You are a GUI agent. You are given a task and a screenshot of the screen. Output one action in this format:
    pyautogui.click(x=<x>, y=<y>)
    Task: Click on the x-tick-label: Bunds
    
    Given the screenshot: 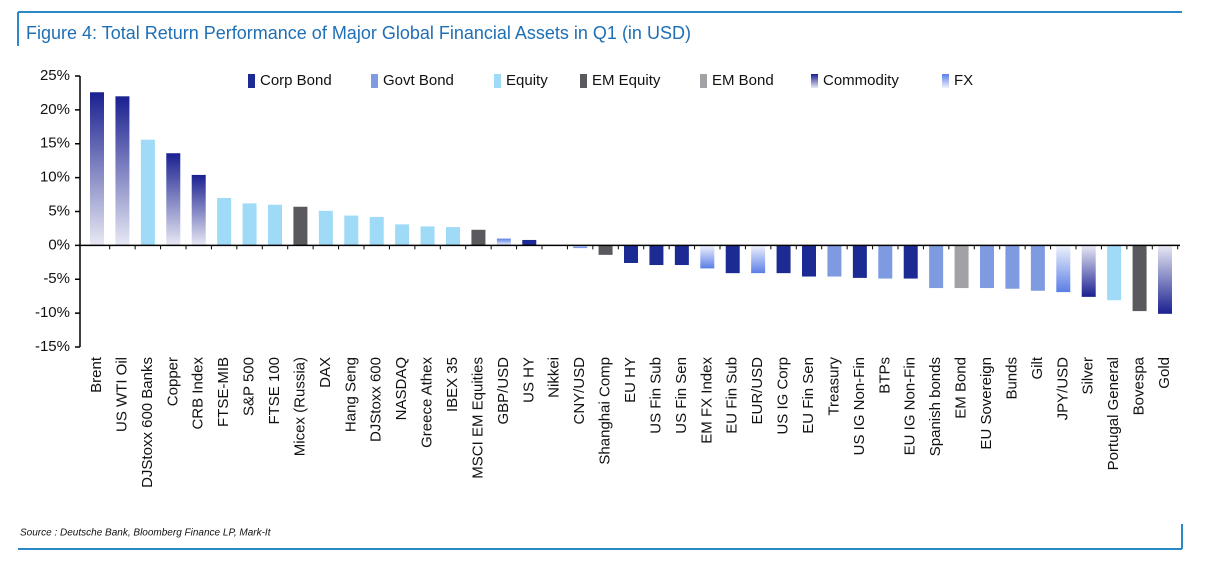 What is the action you would take?
    pyautogui.click(x=1011, y=378)
    